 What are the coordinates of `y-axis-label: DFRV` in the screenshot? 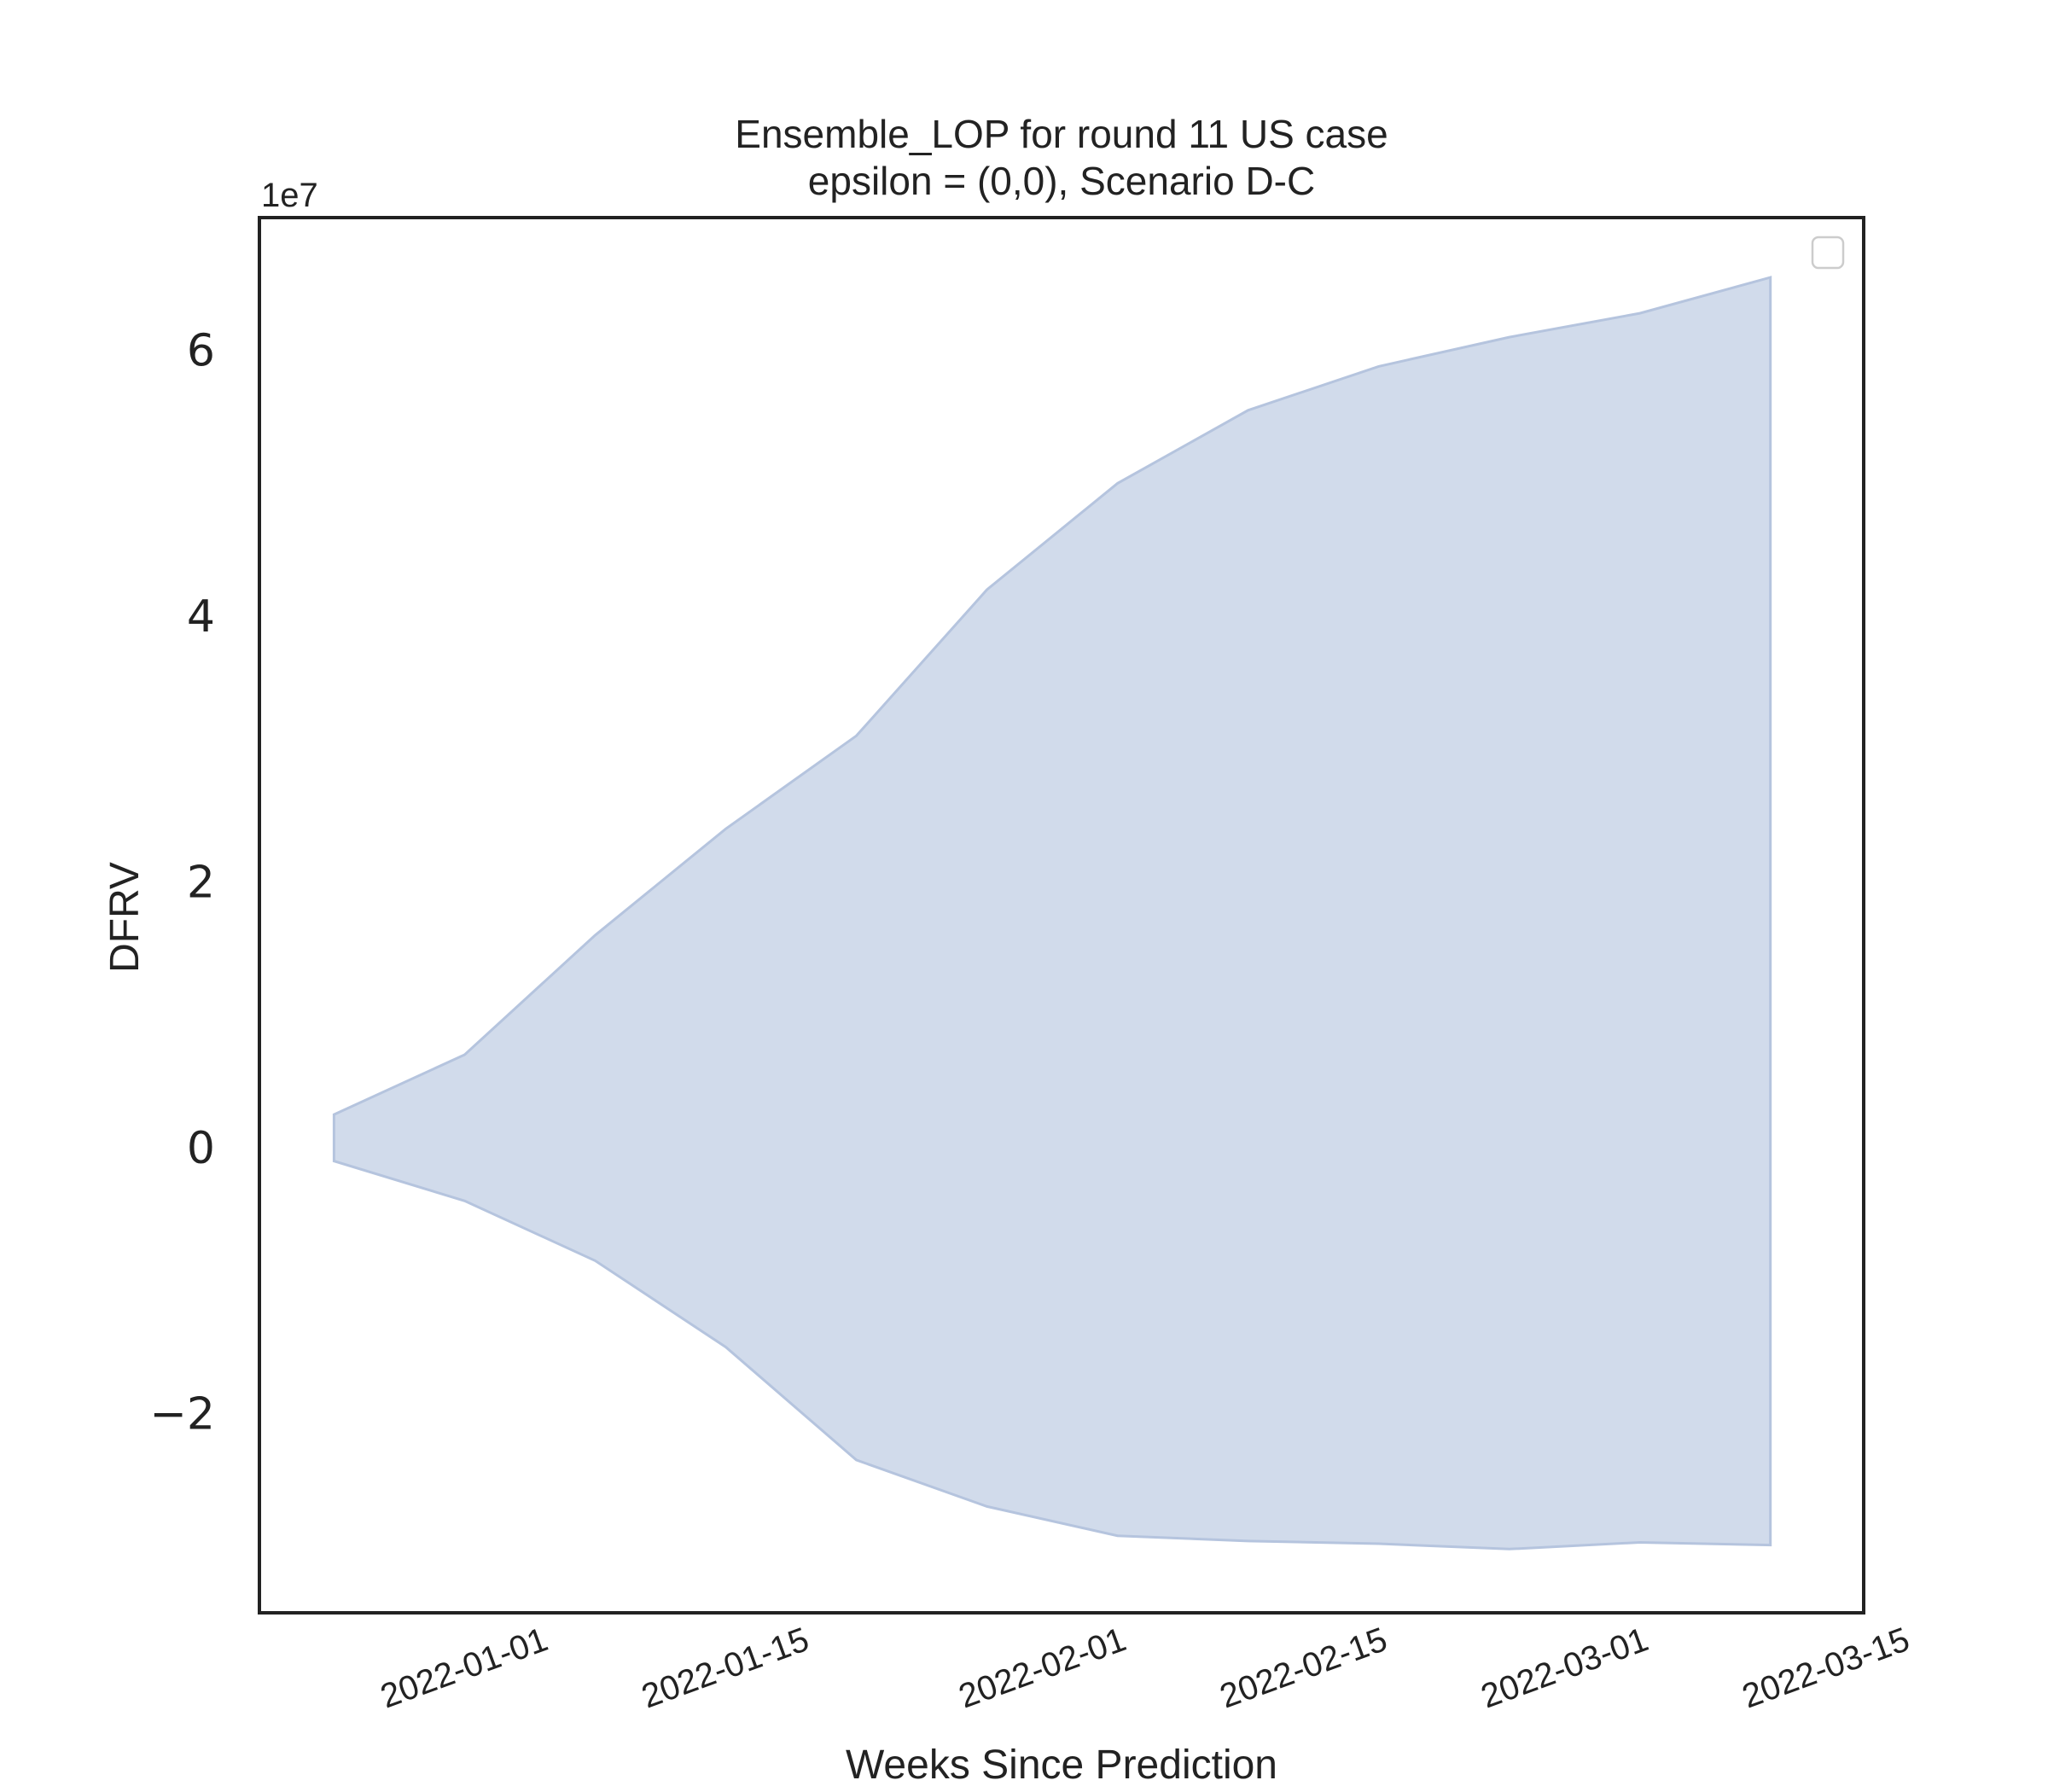 It's located at (125, 918).